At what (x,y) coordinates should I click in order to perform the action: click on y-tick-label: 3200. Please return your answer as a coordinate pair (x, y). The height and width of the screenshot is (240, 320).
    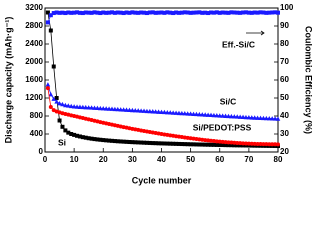
    Looking at the image, I should click on (34, 7).